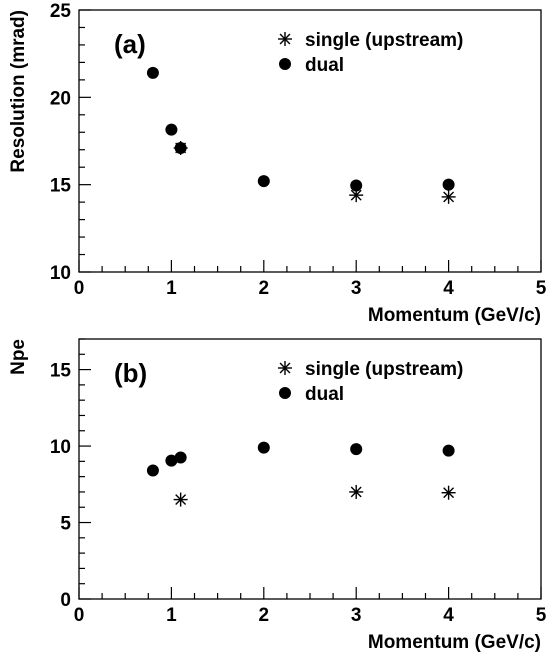 This screenshot has width=548, height=665. Describe the element at coordinates (65, 524) in the screenshot. I see `y-tick-label: 5` at that location.